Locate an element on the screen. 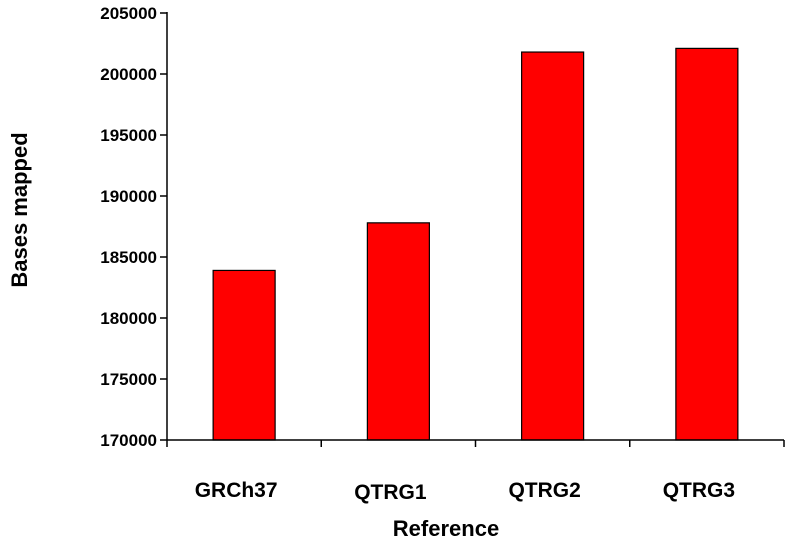 This screenshot has height=547, width=797. y-tick-label: 175000 is located at coordinates (128, 379).